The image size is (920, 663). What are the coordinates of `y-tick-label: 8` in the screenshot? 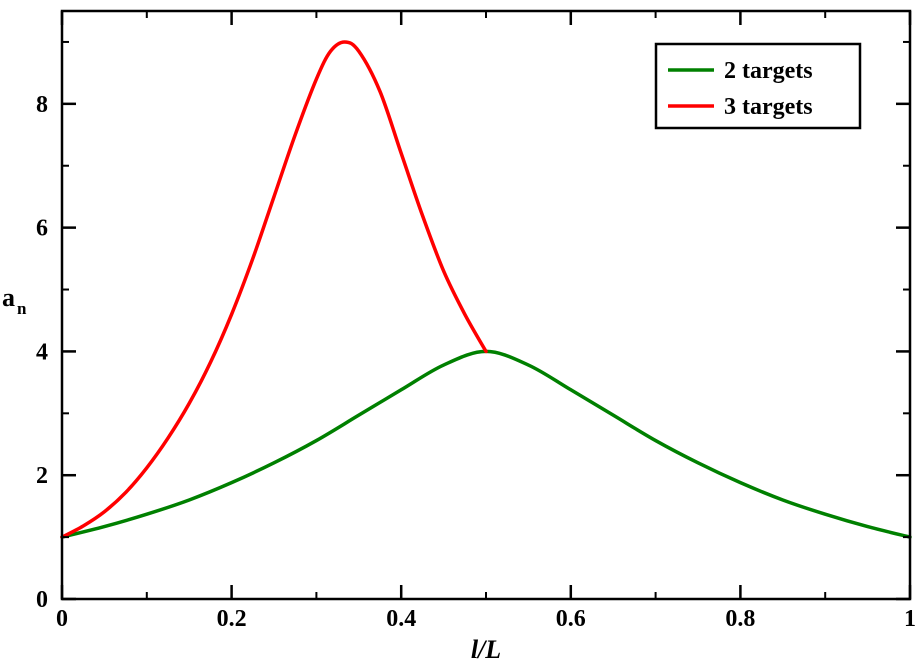 It's located at (42, 105).